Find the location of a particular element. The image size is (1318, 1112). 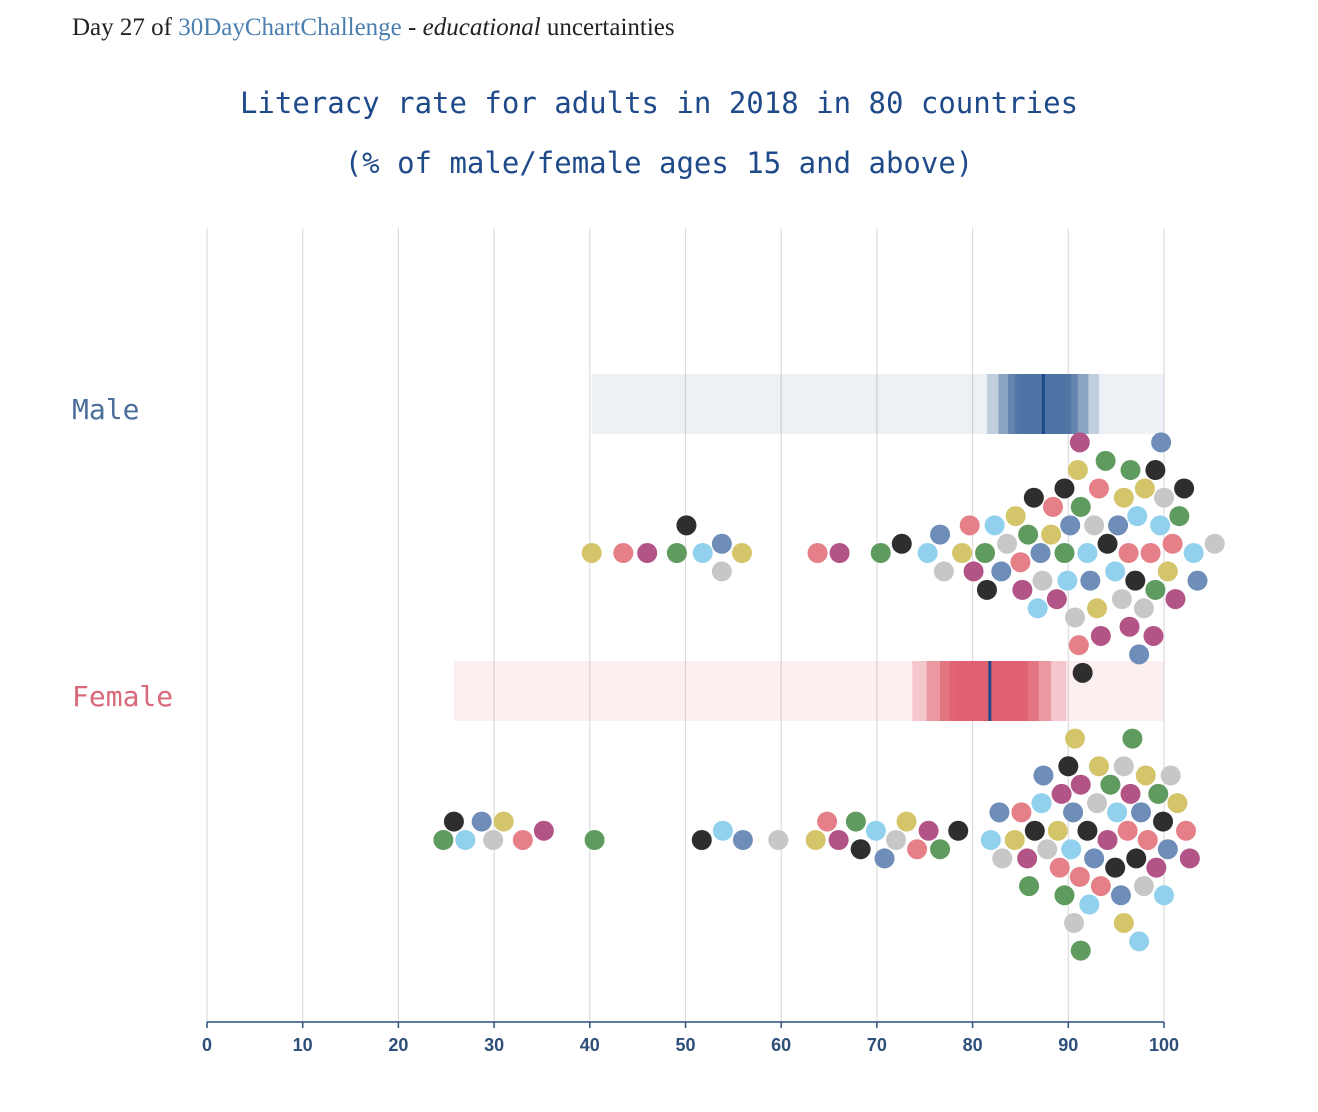

x-tick-label-20: 20 is located at coordinates (398, 1045).